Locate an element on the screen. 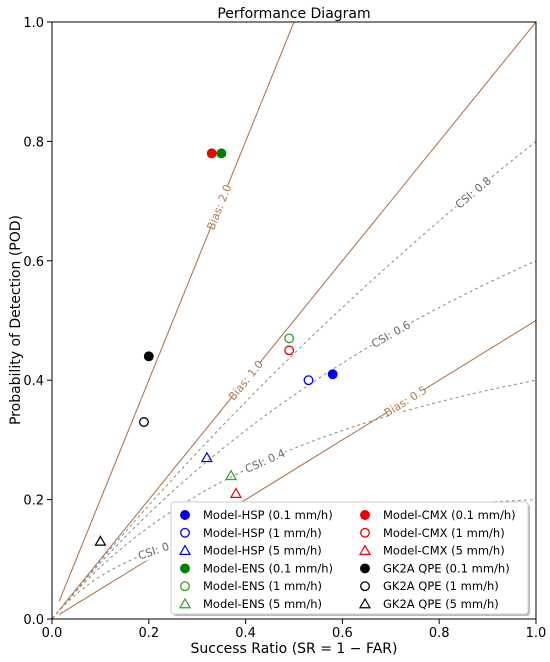  point-model-cmx-0-1-mm-h is located at coordinates (211, 153).